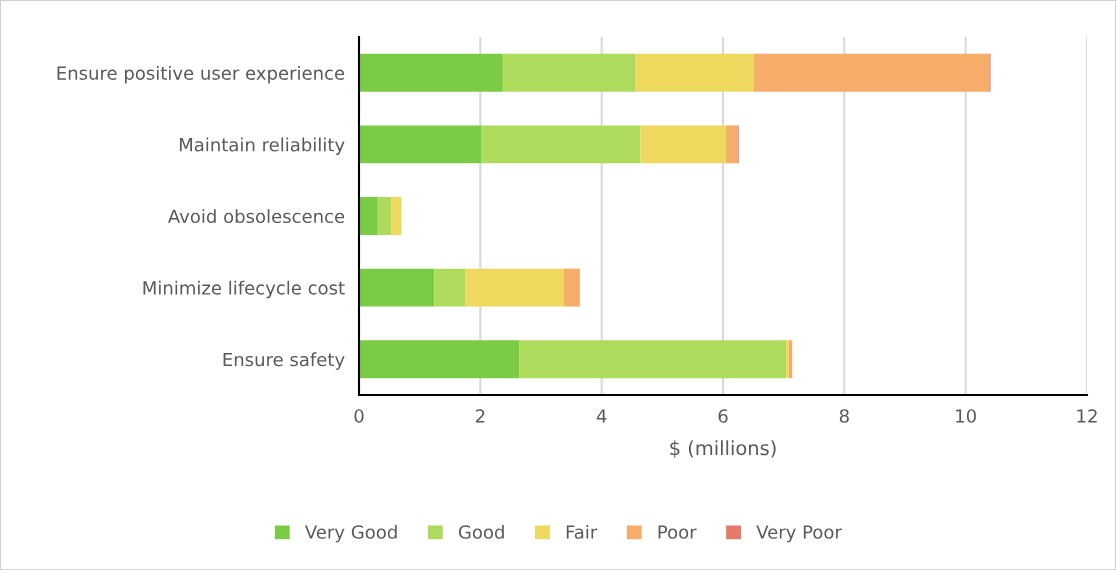  Describe the element at coordinates (359, 416) in the screenshot. I see `x-tick-label: 0` at that location.